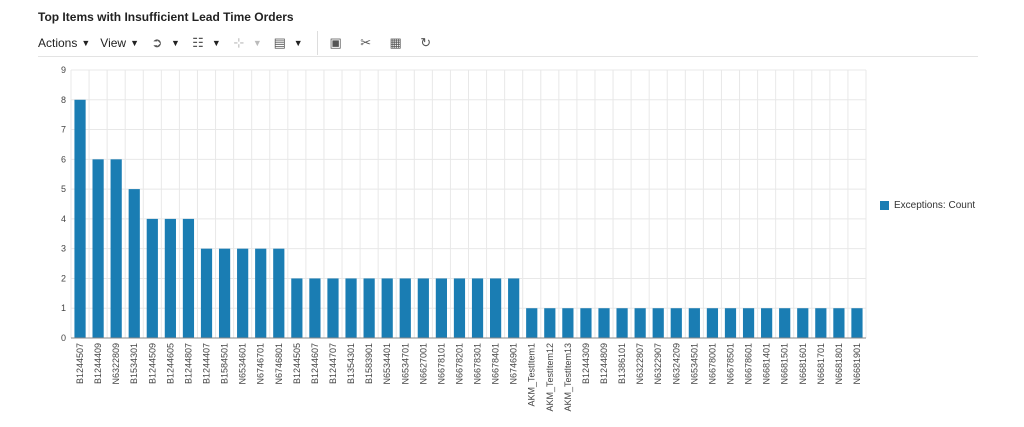 The width and height of the screenshot is (1024, 427). I want to click on x-tick-label: N6534501, so click(694, 364).